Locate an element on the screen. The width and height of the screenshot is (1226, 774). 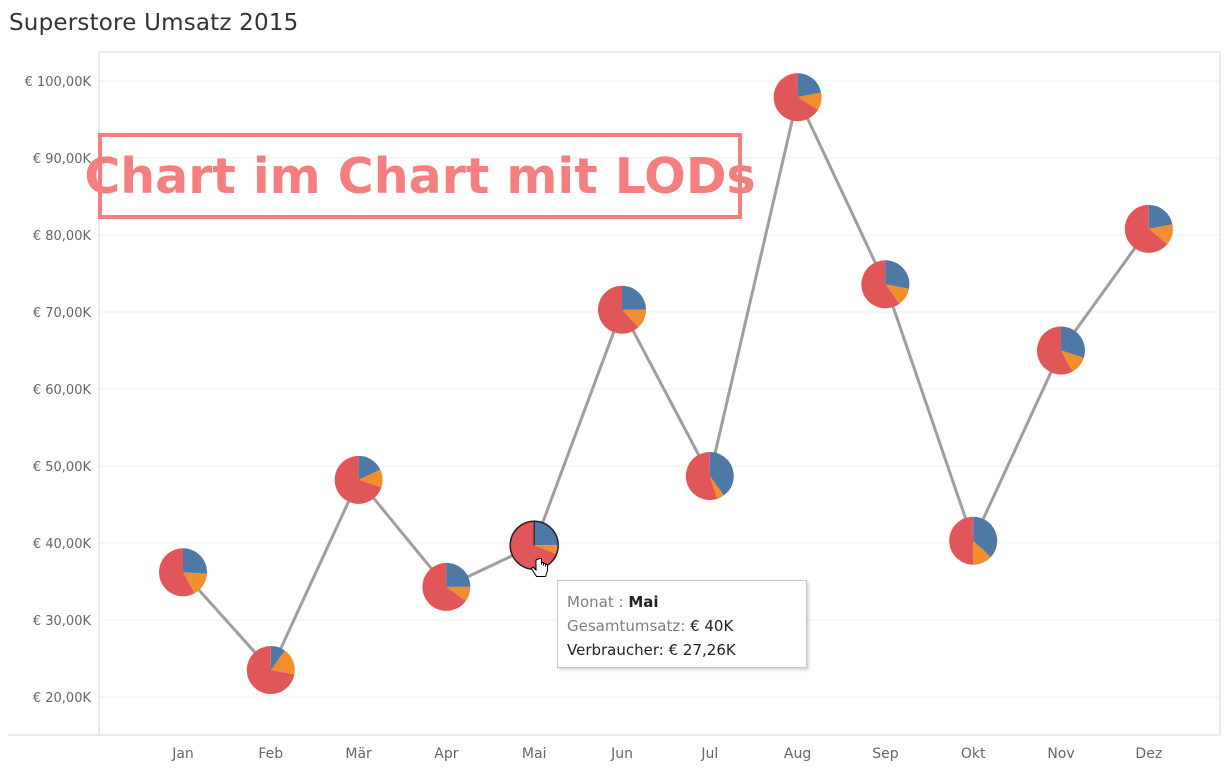
y-tick-label: € 50,00K is located at coordinates (62, 467).